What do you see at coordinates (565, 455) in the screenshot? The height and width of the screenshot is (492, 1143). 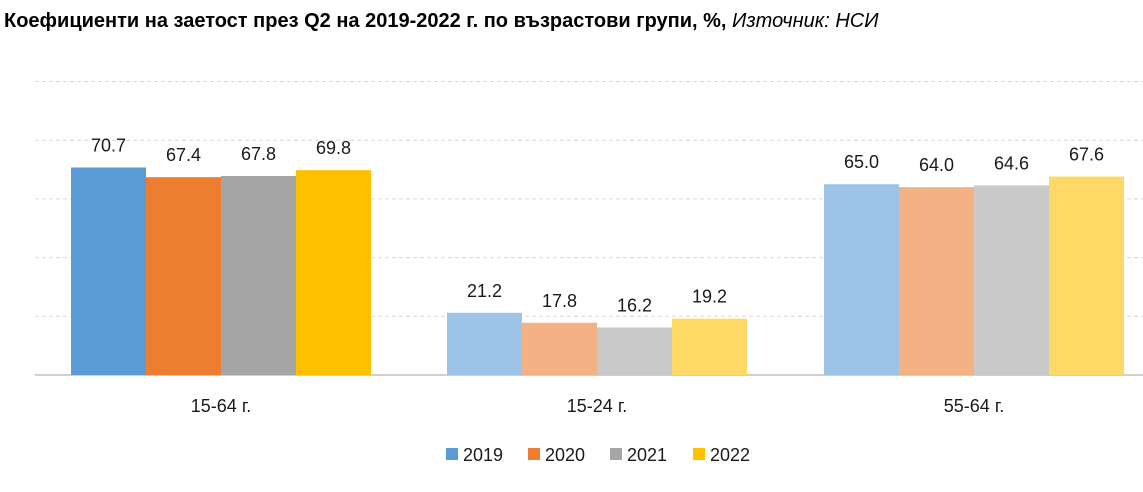 I see `legend-label: 2020` at bounding box center [565, 455].